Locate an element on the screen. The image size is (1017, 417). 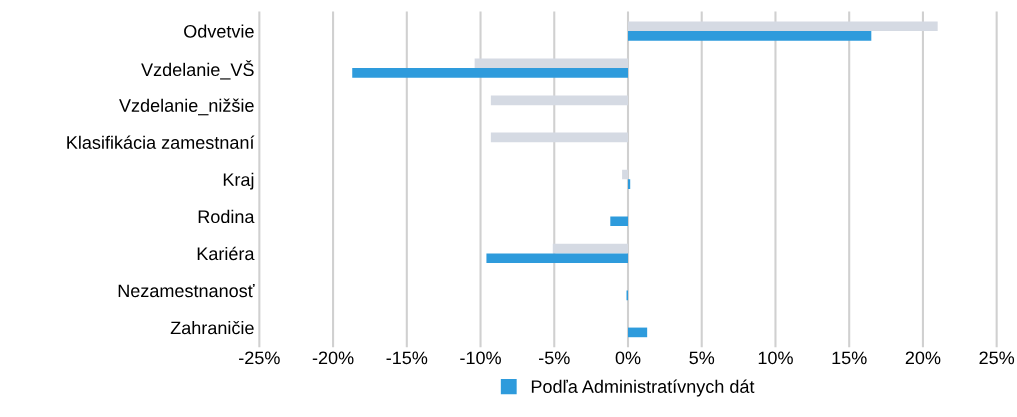
y-tick-label: Nezamestnanosť is located at coordinates (186, 290).